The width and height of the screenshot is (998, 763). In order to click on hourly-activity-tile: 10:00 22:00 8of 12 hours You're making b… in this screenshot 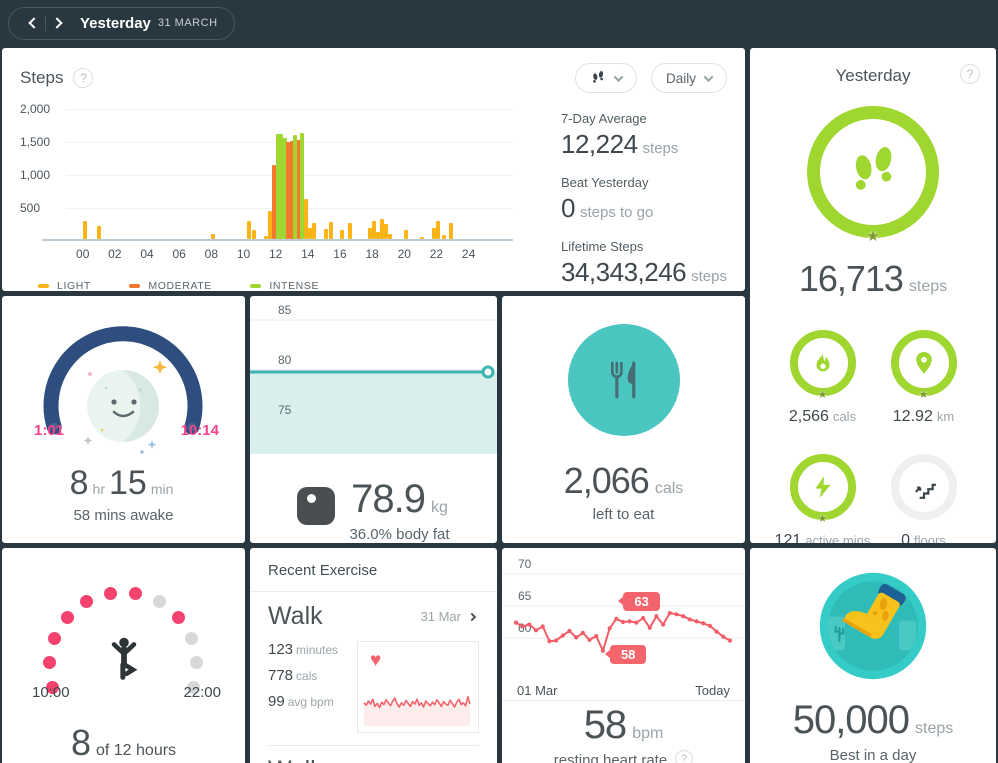, I will do `click(123, 655)`.